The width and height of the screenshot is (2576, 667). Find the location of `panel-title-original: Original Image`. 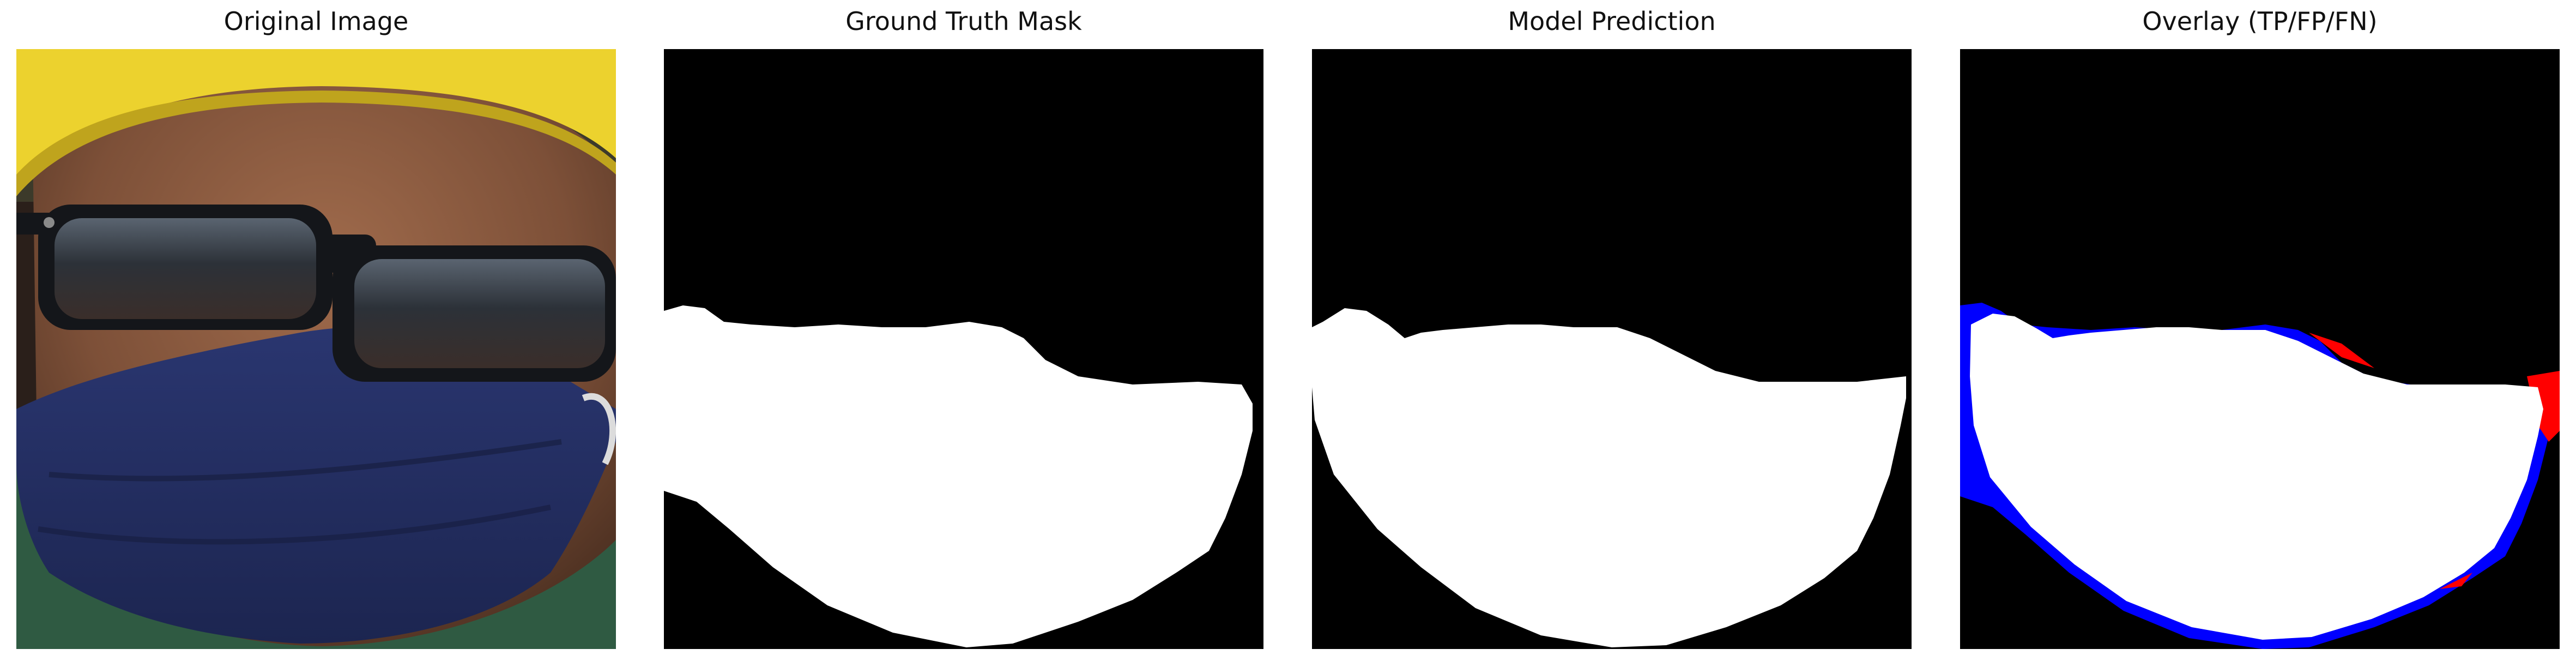

panel-title-original: Original Image is located at coordinates (316, 21).